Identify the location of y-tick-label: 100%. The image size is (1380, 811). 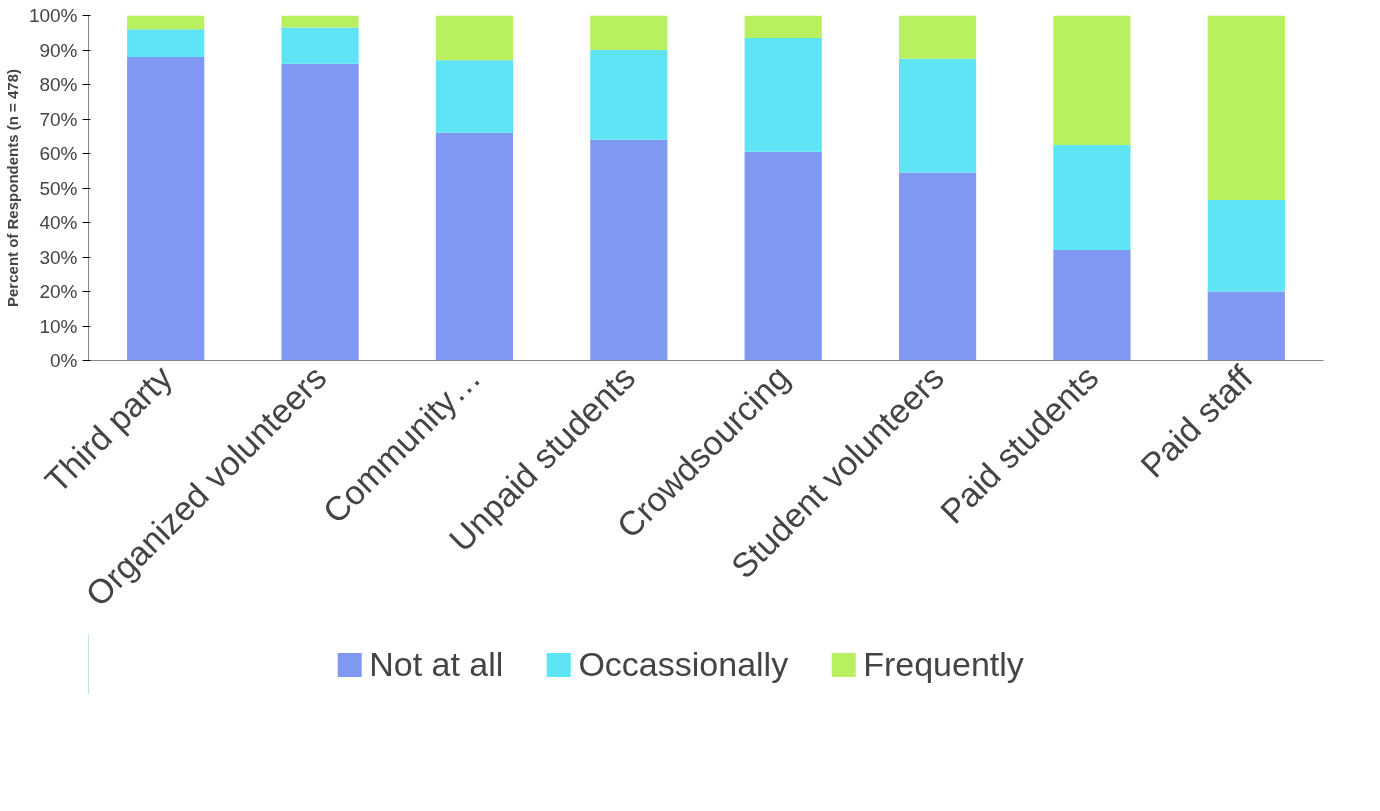
(53, 15).